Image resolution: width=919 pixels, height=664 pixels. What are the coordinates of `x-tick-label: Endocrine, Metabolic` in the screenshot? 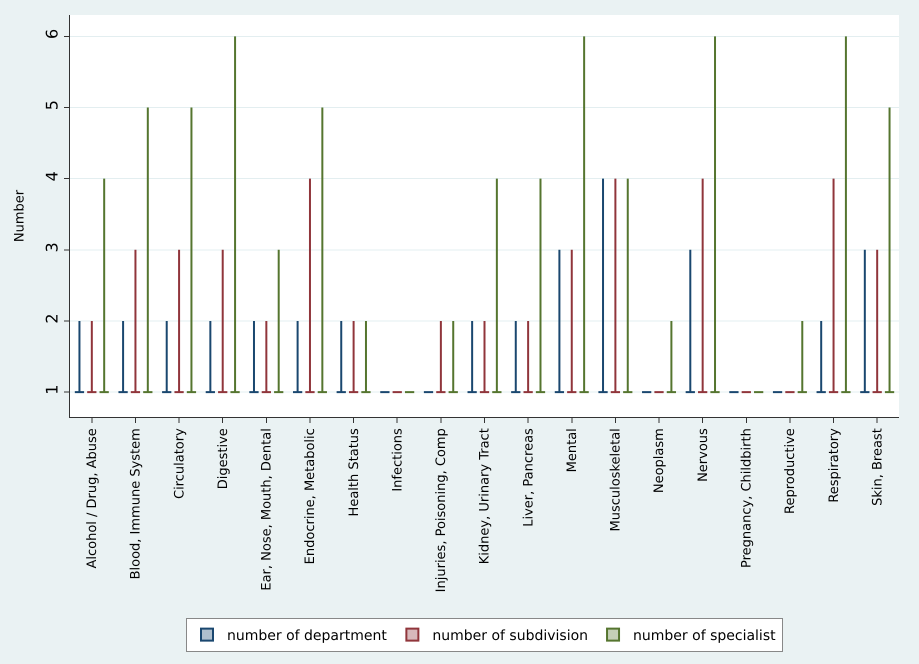 It's located at (310, 496).